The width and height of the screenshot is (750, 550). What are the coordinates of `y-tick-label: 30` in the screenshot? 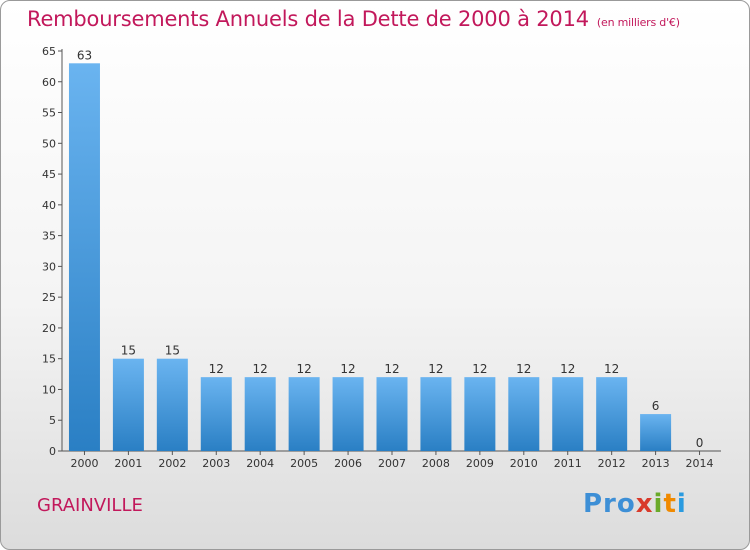 It's located at (49, 266).